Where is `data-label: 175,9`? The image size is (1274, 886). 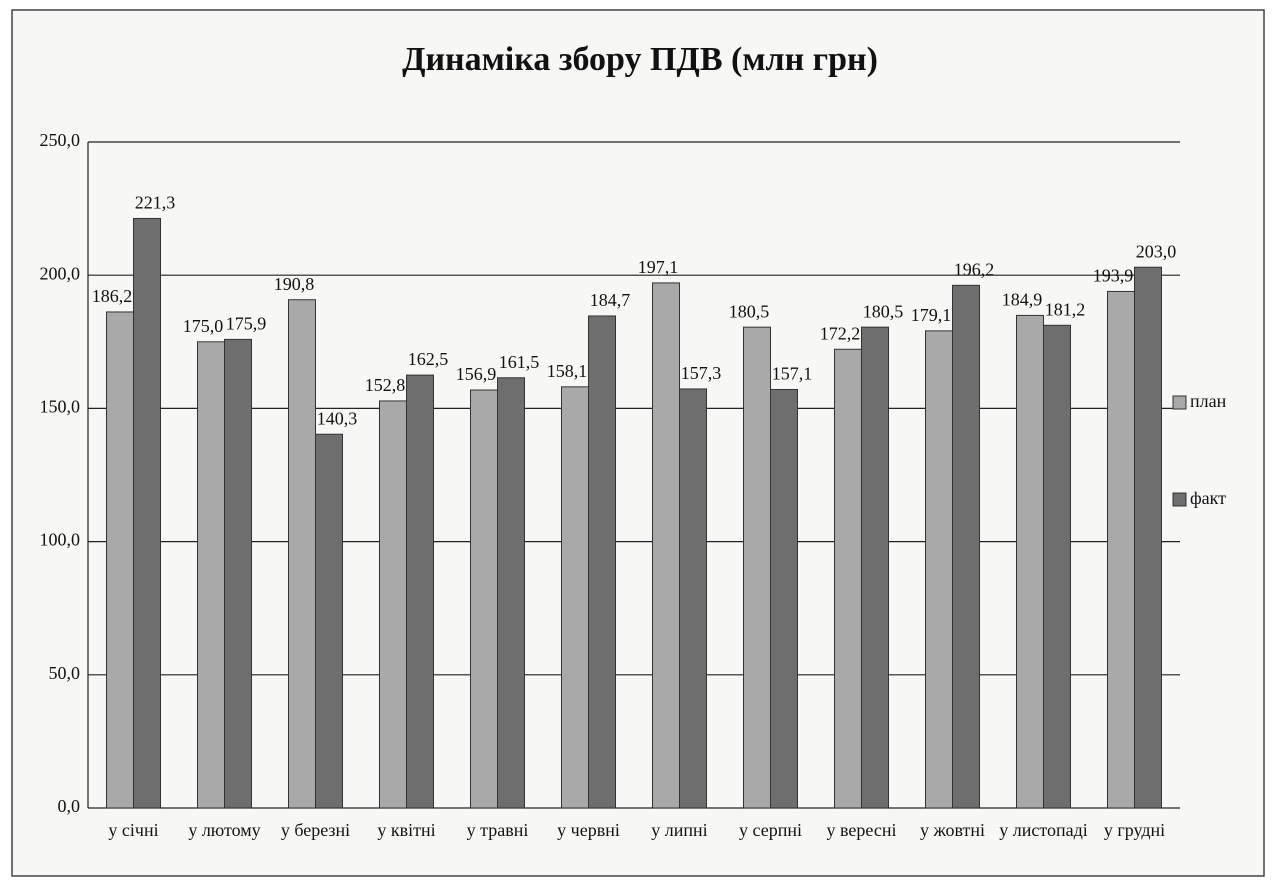
data-label: 175,9 is located at coordinates (246, 324).